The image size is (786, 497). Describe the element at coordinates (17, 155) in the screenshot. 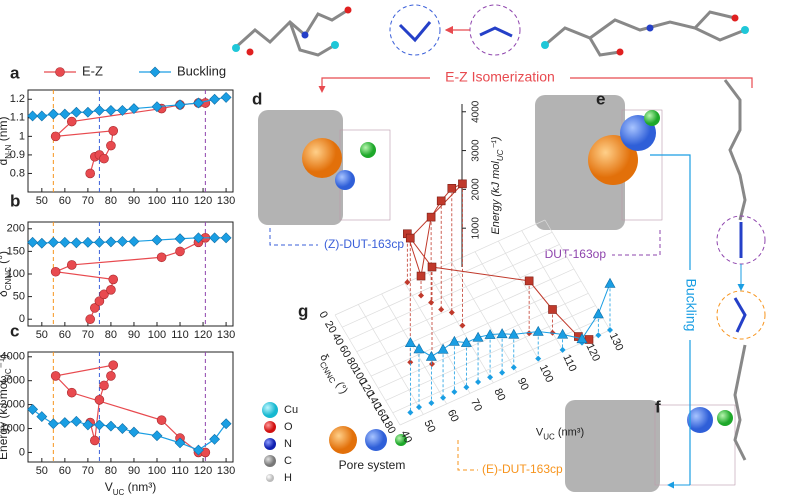

I see `y-tick-label: 0.9` at that location.